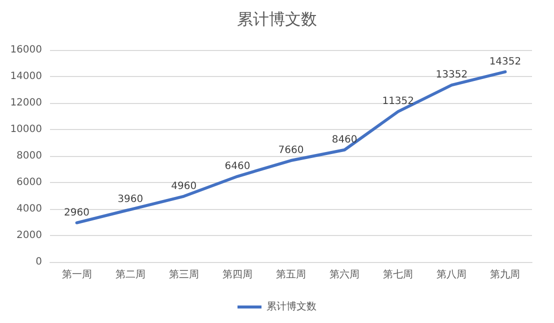 The height and width of the screenshot is (323, 554). Describe the element at coordinates (398, 274) in the screenshot. I see `x-tick-label: 第七周` at that location.